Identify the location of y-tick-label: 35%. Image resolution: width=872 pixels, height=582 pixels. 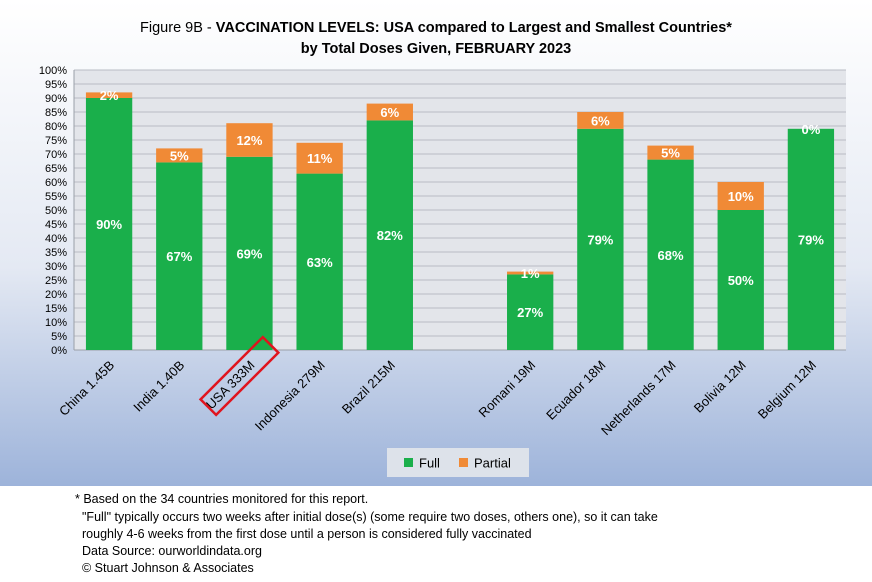
(56, 253).